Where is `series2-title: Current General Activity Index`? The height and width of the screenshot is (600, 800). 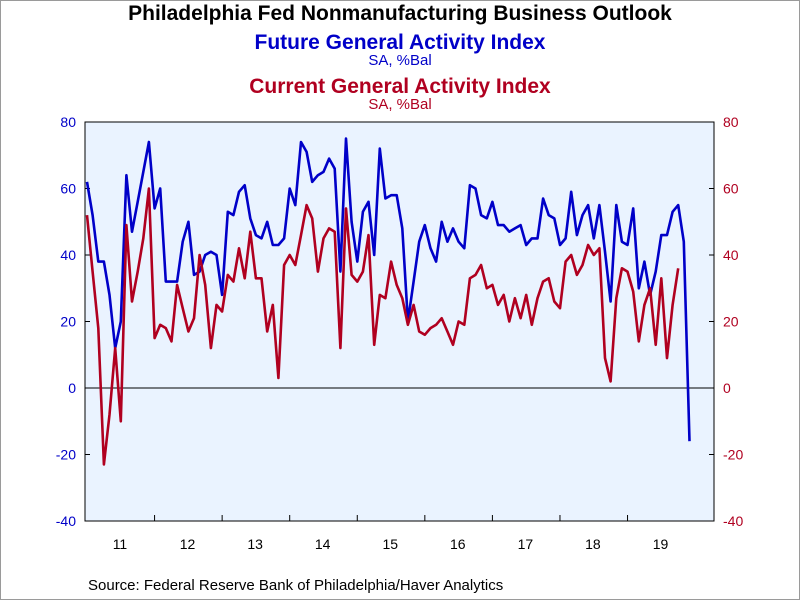
series2-title: Current General Activity Index is located at coordinates (400, 86).